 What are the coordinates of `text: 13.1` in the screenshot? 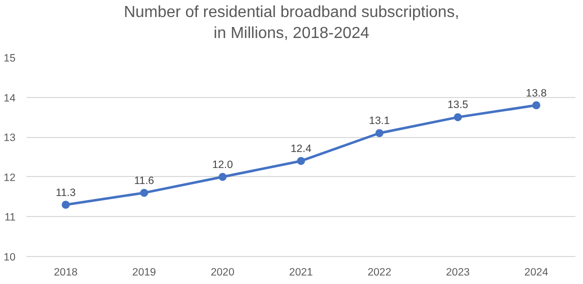 It's located at (379, 121).